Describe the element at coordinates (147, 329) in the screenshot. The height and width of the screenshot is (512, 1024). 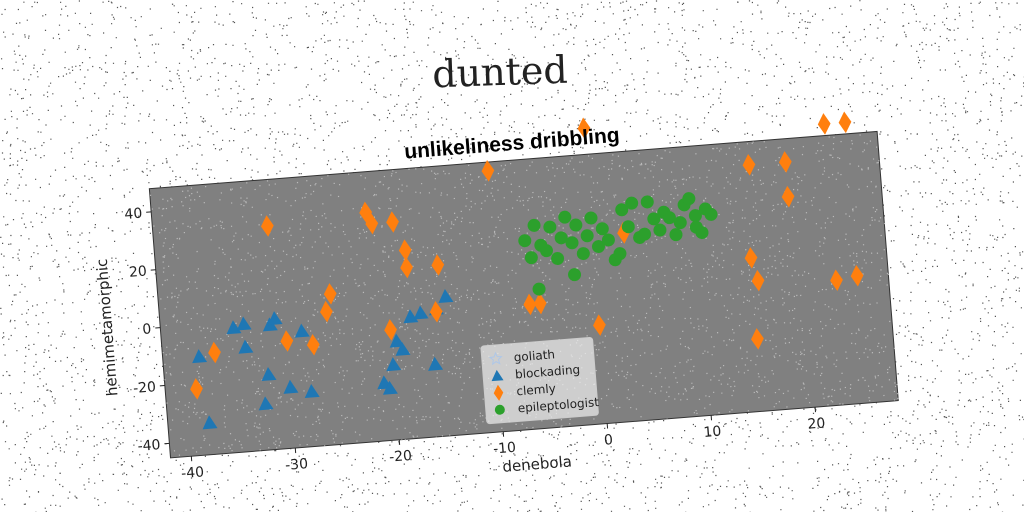
I see `y-tick-label: 0` at that location.